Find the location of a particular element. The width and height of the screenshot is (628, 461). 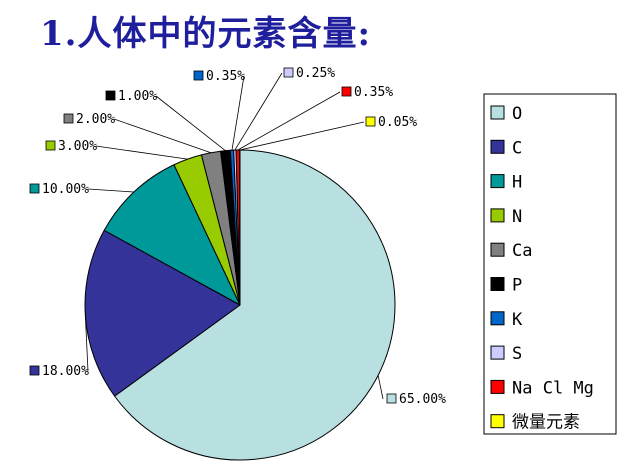

legend-entry: P is located at coordinates (517, 286).